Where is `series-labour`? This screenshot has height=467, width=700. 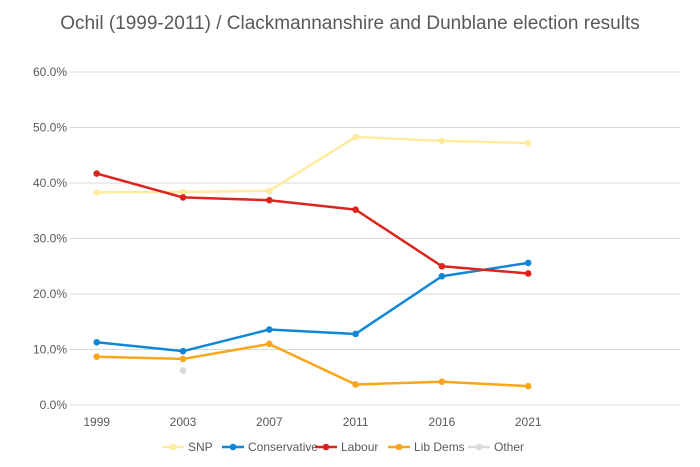
series-labour is located at coordinates (312, 223).